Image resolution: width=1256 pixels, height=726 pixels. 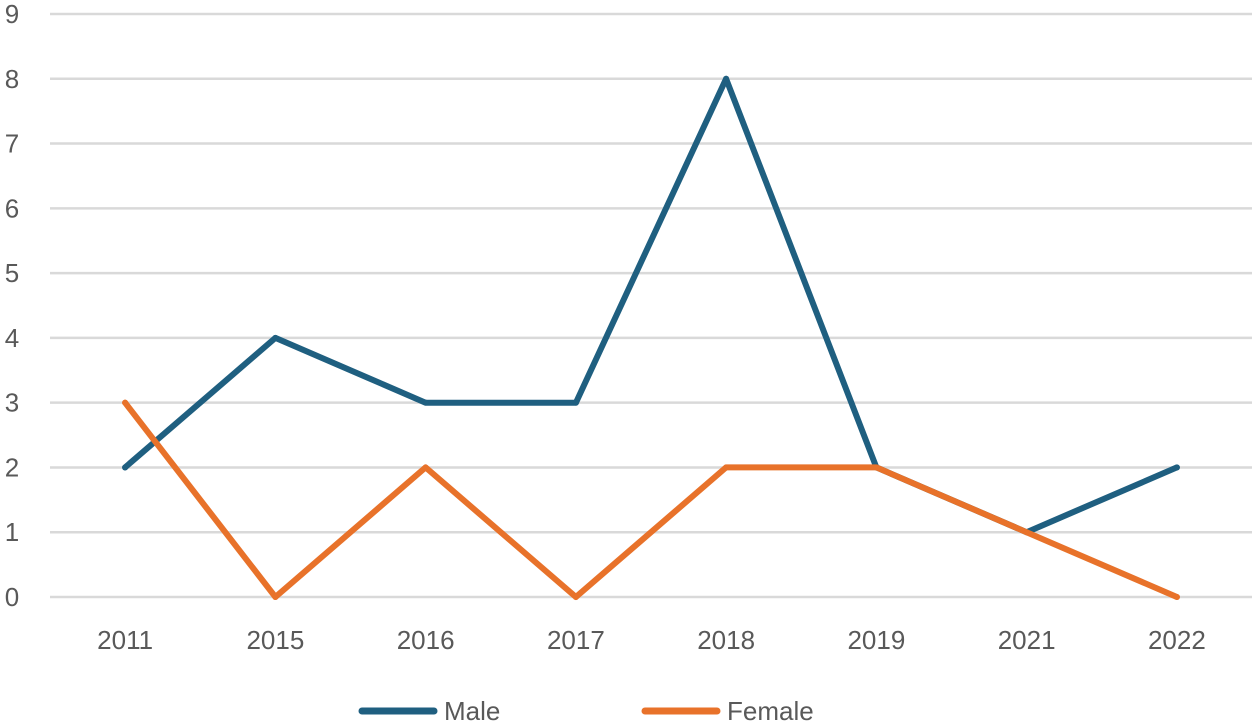 What do you see at coordinates (425, 402) in the screenshot?
I see `data-point-male-2016` at bounding box center [425, 402].